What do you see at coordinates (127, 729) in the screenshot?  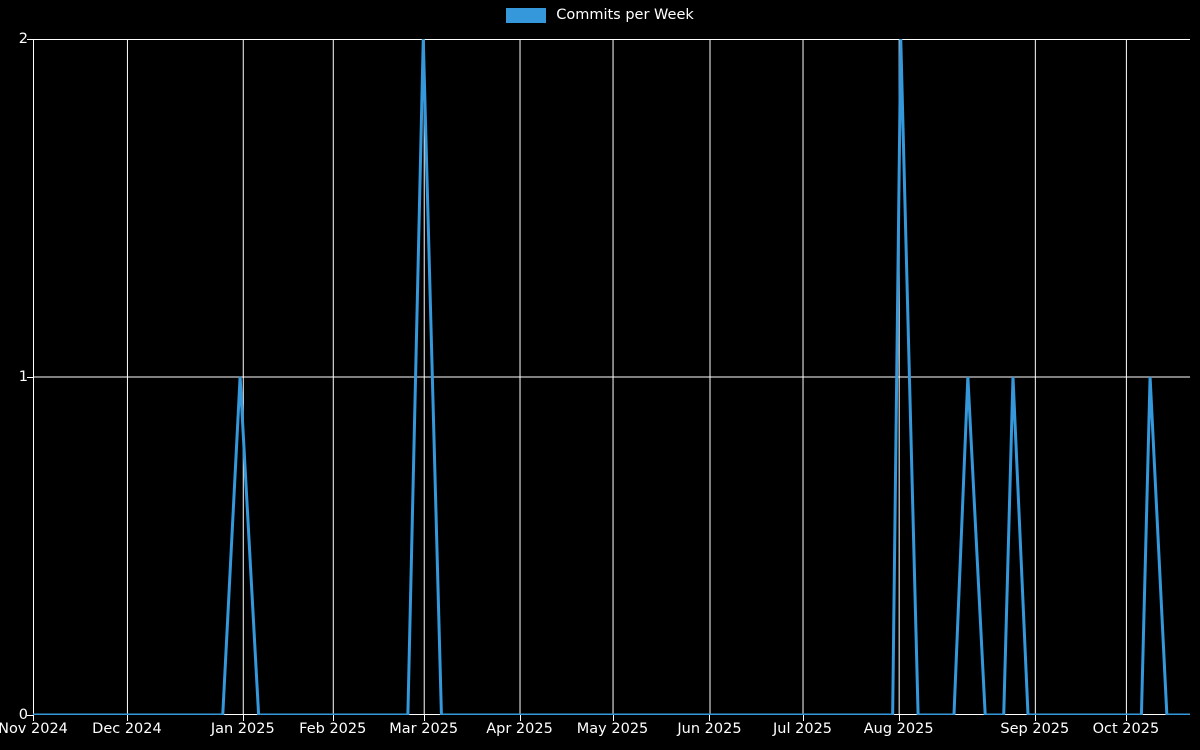 I see `x-axis-tick-label: Dec 2024` at bounding box center [127, 729].